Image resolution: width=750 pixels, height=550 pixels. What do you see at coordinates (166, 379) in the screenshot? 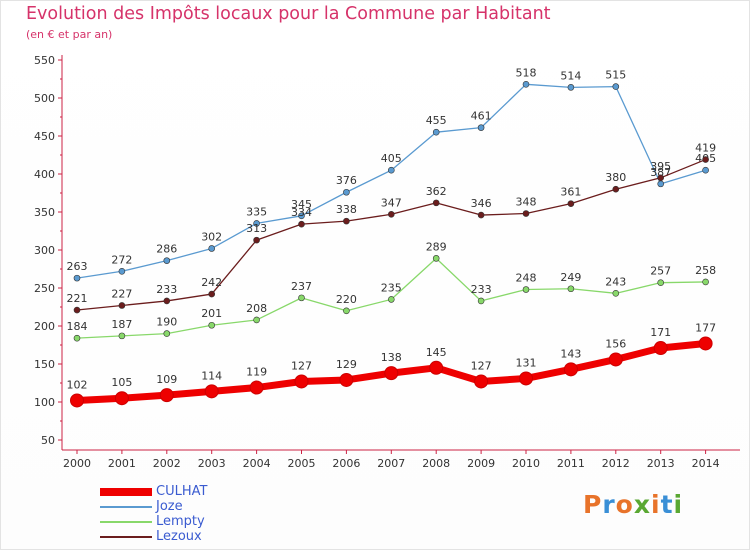
I see `data-label-culhat: 109` at bounding box center [166, 379].